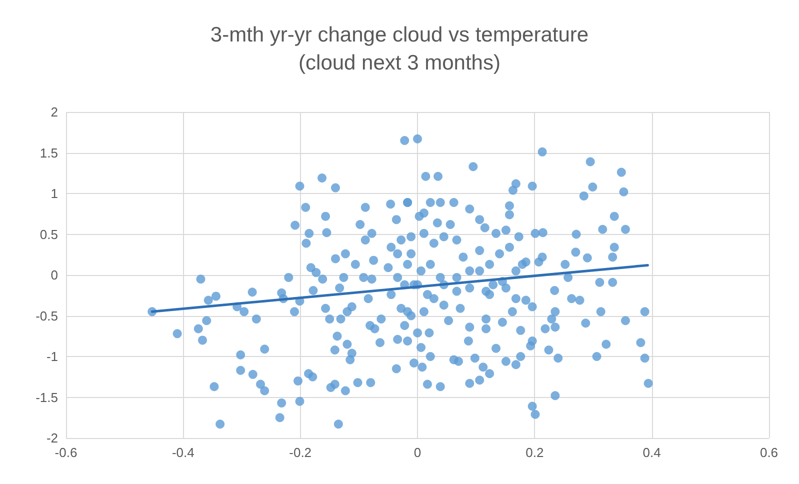 This screenshot has height=484, width=799. Describe the element at coordinates (49, 152) in the screenshot. I see `y-tick-label: 1.5` at that location.